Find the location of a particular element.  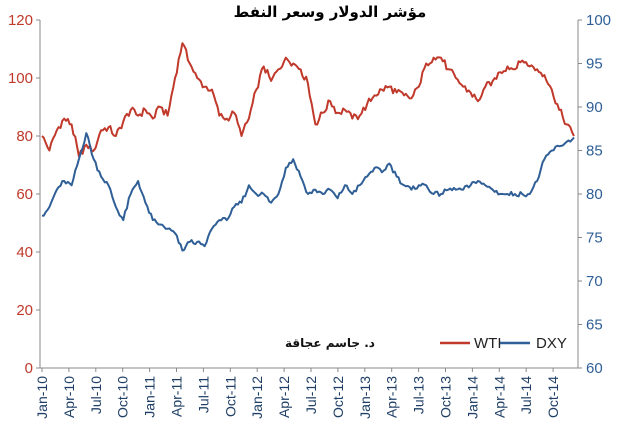

x-tick-label: Jul-12 is located at coordinates (311, 395).